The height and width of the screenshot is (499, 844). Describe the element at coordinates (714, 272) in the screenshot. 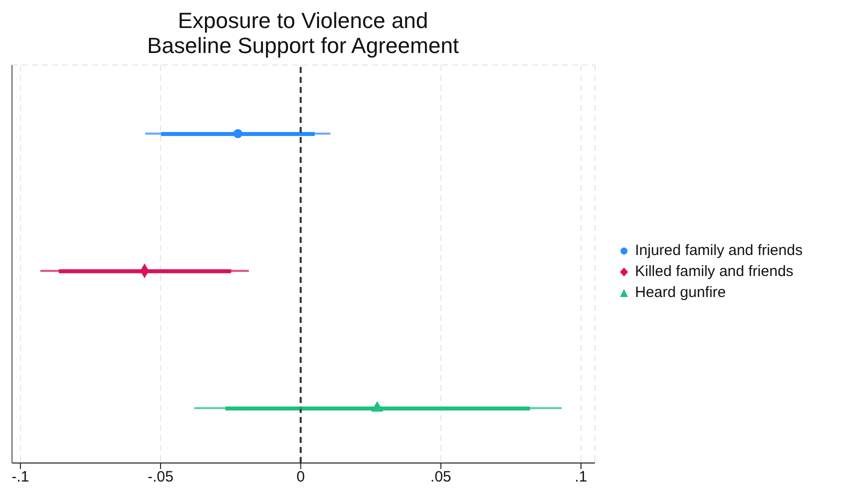

I see `legend-label: Killed family and friends` at that location.